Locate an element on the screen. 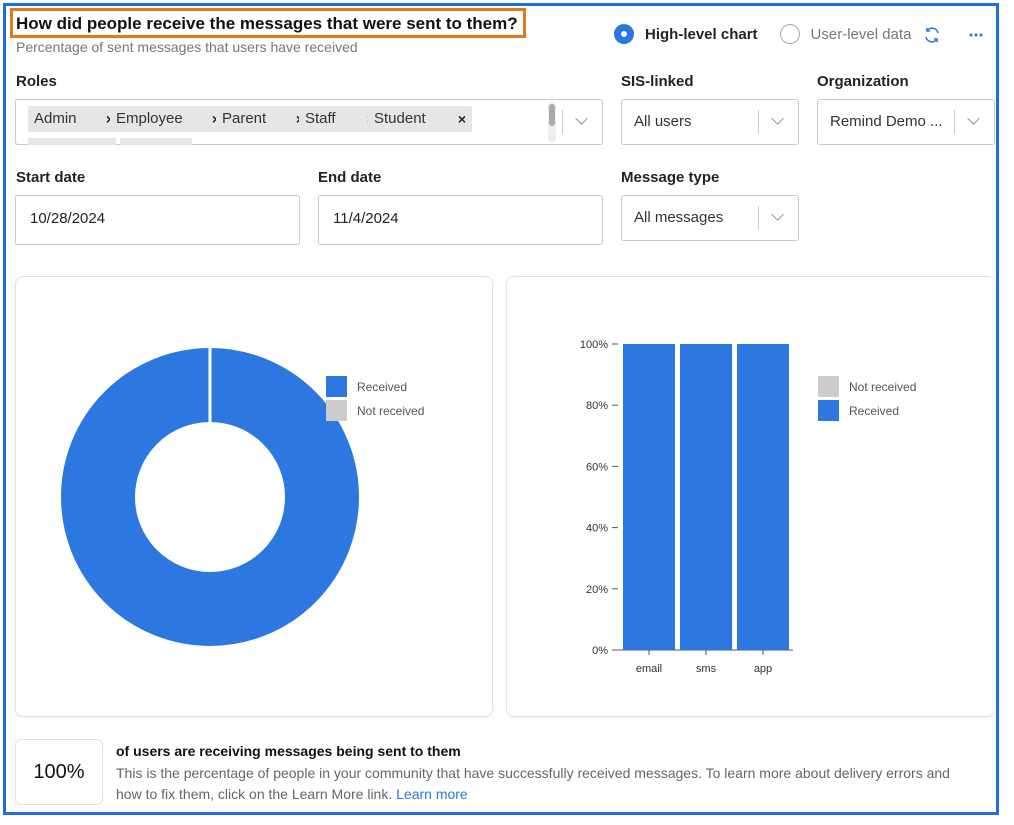 The height and width of the screenshot is (825, 1014). message-type-select: All messages is located at coordinates (710, 218).